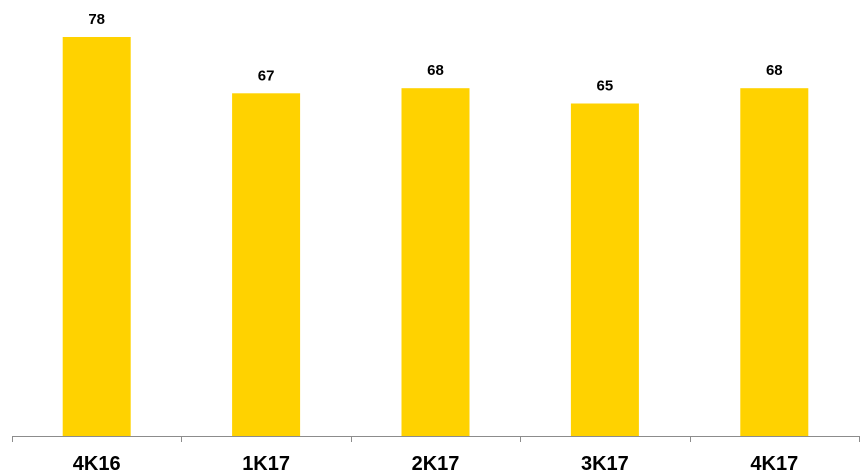 The image size is (862, 476). I want to click on bar-3K17, so click(604, 269).